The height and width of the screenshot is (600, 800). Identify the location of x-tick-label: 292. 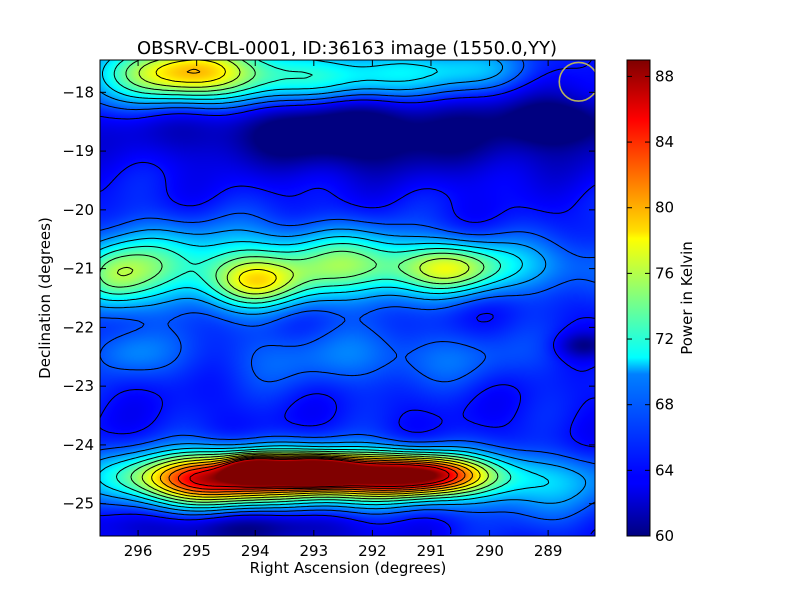
(372, 551).